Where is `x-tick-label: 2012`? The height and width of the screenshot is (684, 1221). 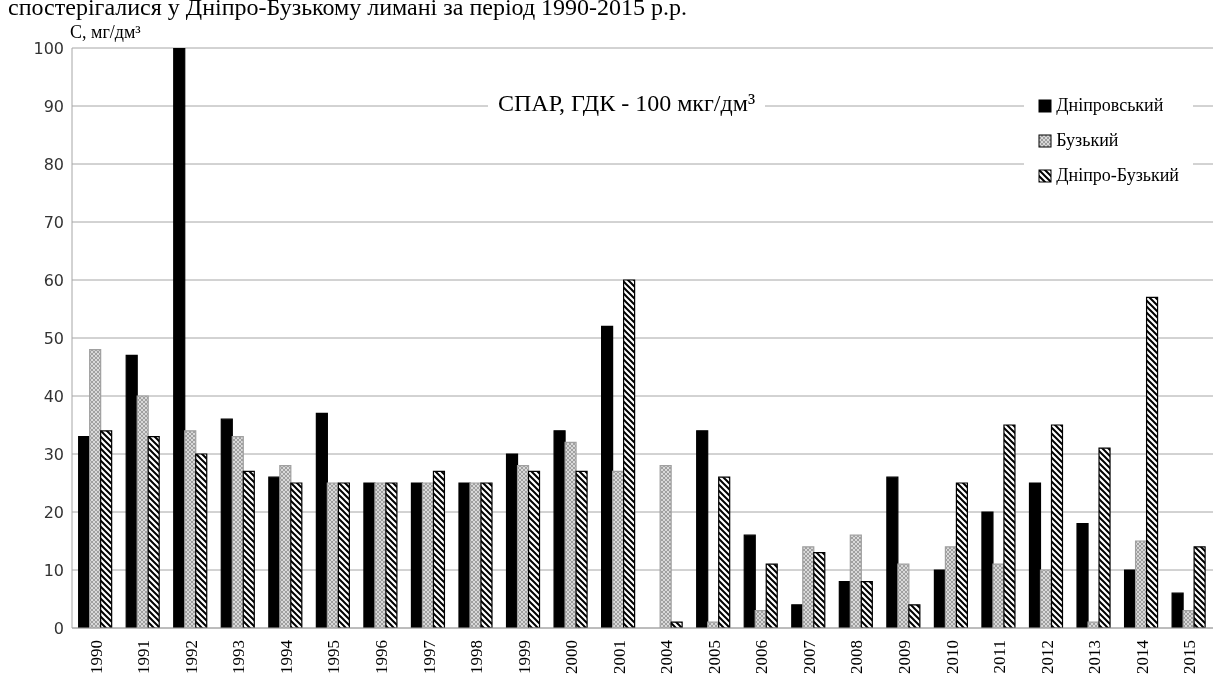
x-tick-label: 2012 is located at coordinates (1047, 657).